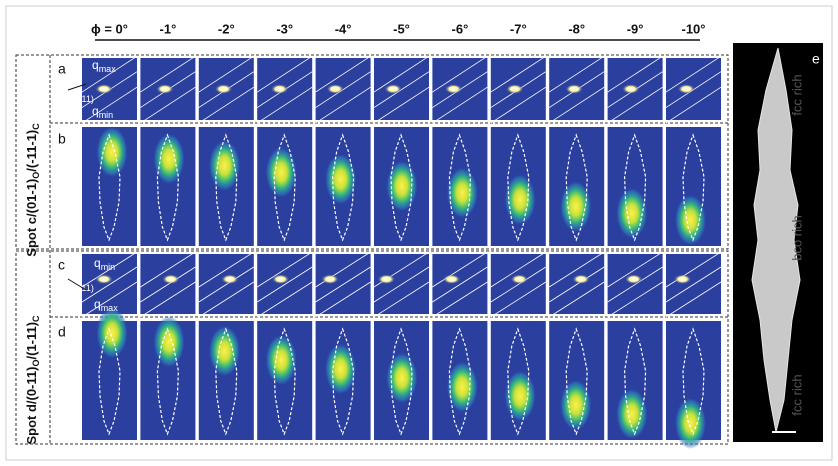 This screenshot has height=466, width=838. I want to click on q-label: qmin, so click(102, 112).